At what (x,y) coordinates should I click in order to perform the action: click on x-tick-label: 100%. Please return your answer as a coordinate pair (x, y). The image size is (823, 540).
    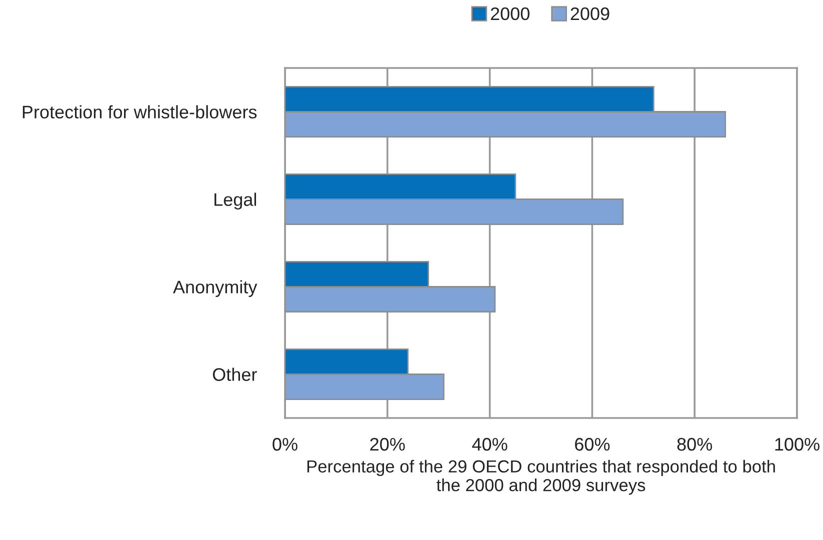
    Looking at the image, I should click on (797, 444).